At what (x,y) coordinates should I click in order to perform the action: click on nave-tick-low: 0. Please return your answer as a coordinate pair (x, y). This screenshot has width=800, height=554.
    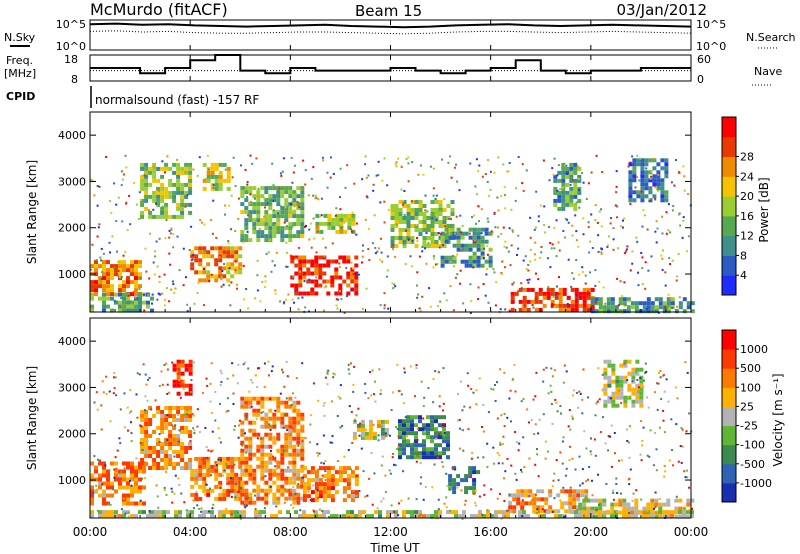
    Looking at the image, I should click on (700, 79).